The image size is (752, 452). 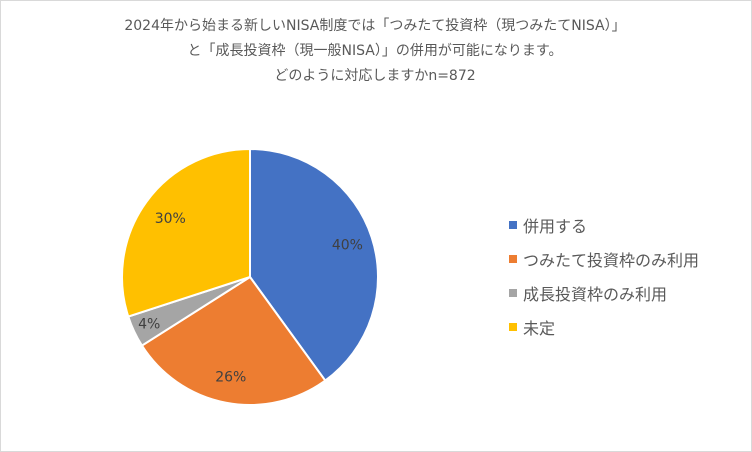 I want to click on pie-label-heiyou: 40%, so click(x=347, y=245).